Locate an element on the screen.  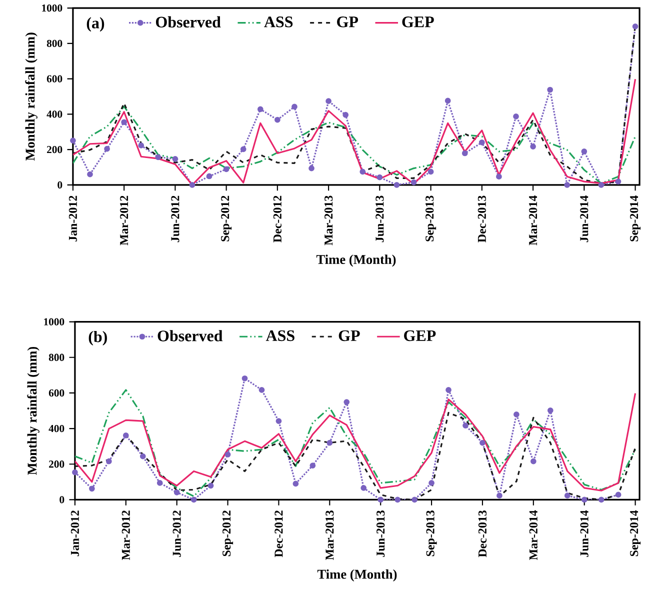
y-tick-label: 1000 is located at coordinates (54, 322).